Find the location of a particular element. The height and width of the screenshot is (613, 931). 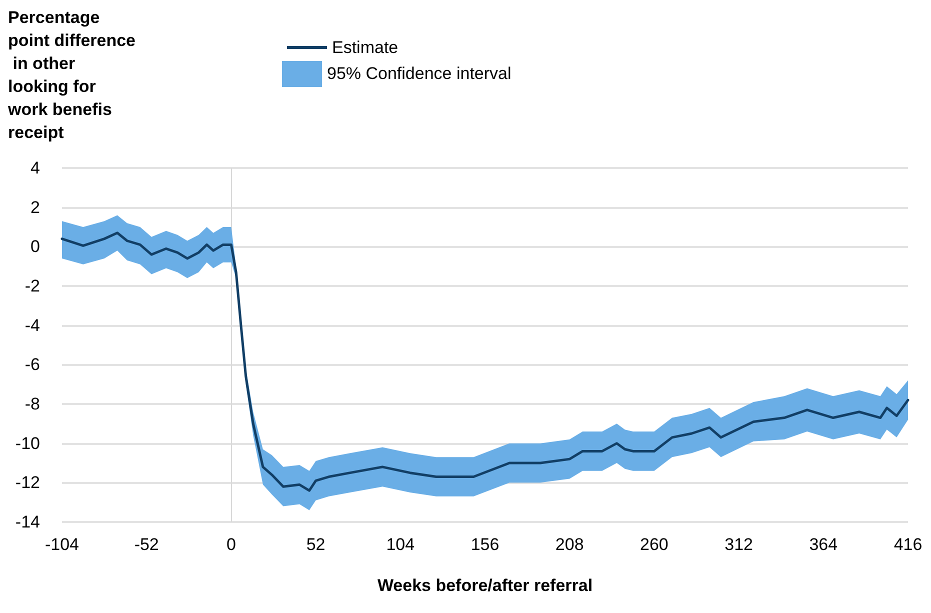

y-tick-label: -8 is located at coordinates (32, 404).